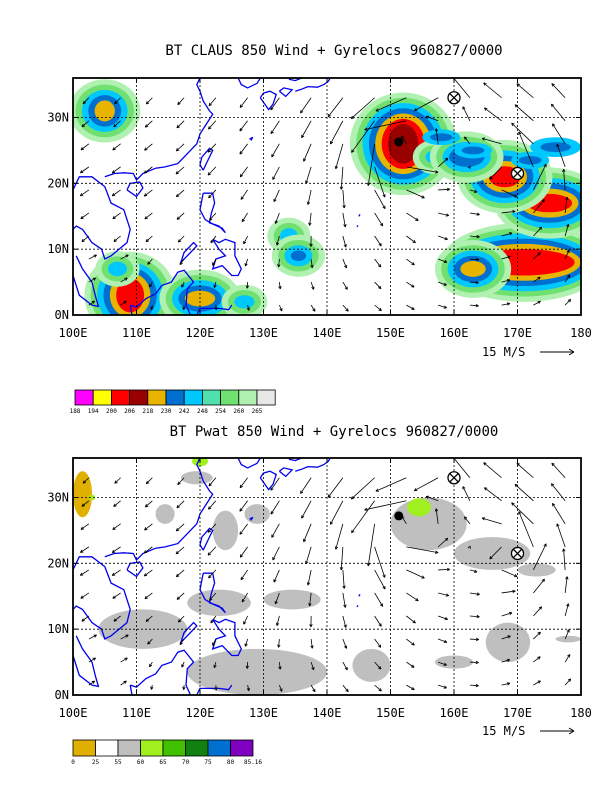 Image resolution: width=612 pixels, height=792 pixels. Describe the element at coordinates (136, 333) in the screenshot. I see `x-tick-label: 110E` at that location.